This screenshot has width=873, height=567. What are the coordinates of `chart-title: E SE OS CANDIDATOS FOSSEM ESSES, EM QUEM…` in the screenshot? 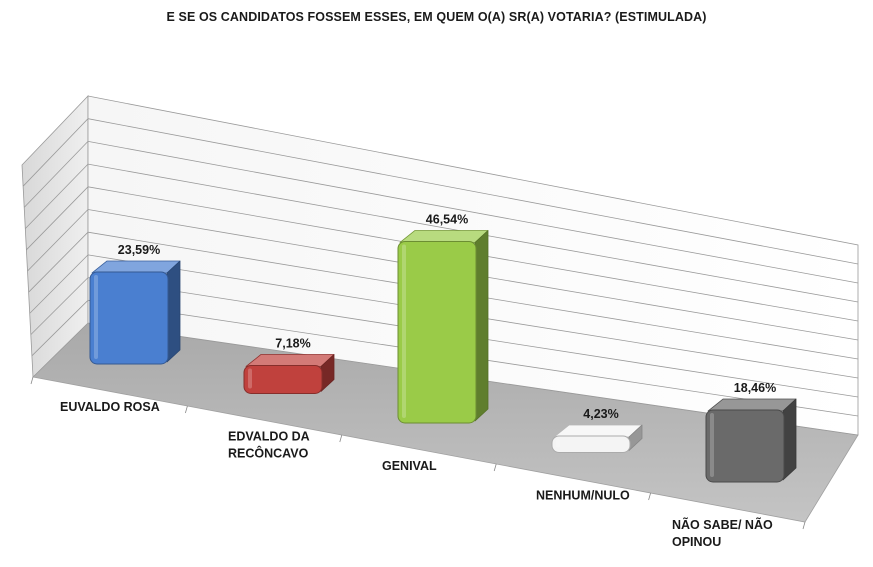 It's located at (436, 17).